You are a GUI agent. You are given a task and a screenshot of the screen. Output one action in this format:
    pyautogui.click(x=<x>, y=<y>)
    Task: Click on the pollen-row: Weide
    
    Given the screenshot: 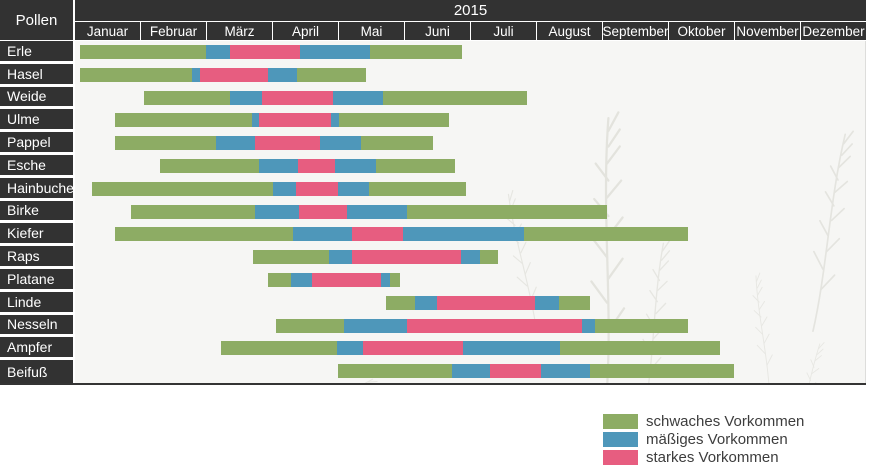 What is the action you would take?
    pyautogui.click(x=433, y=98)
    